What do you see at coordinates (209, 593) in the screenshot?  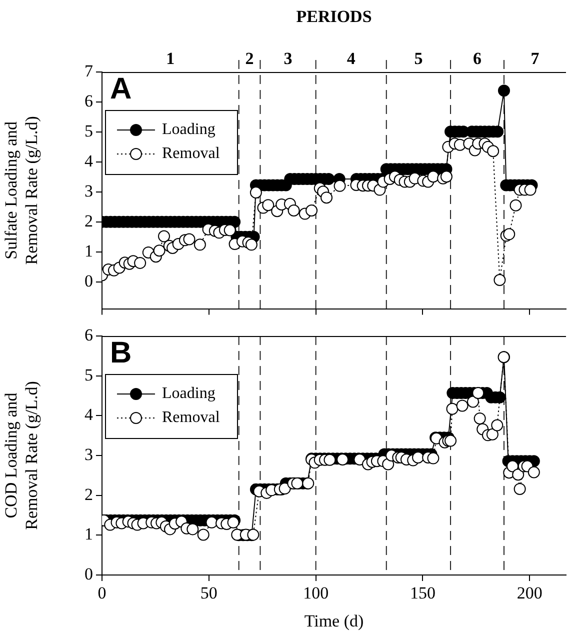 I see `x-tick-label: 50` at bounding box center [209, 593].